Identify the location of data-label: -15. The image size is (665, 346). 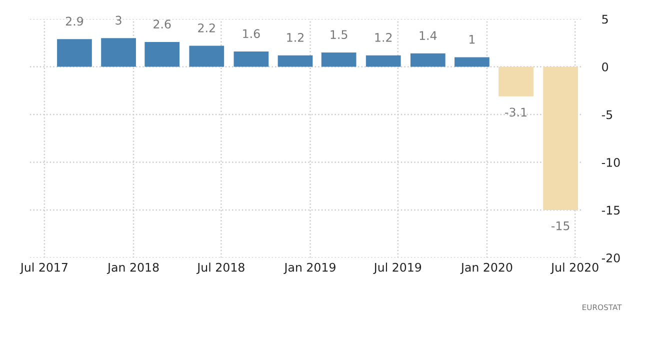
(561, 225).